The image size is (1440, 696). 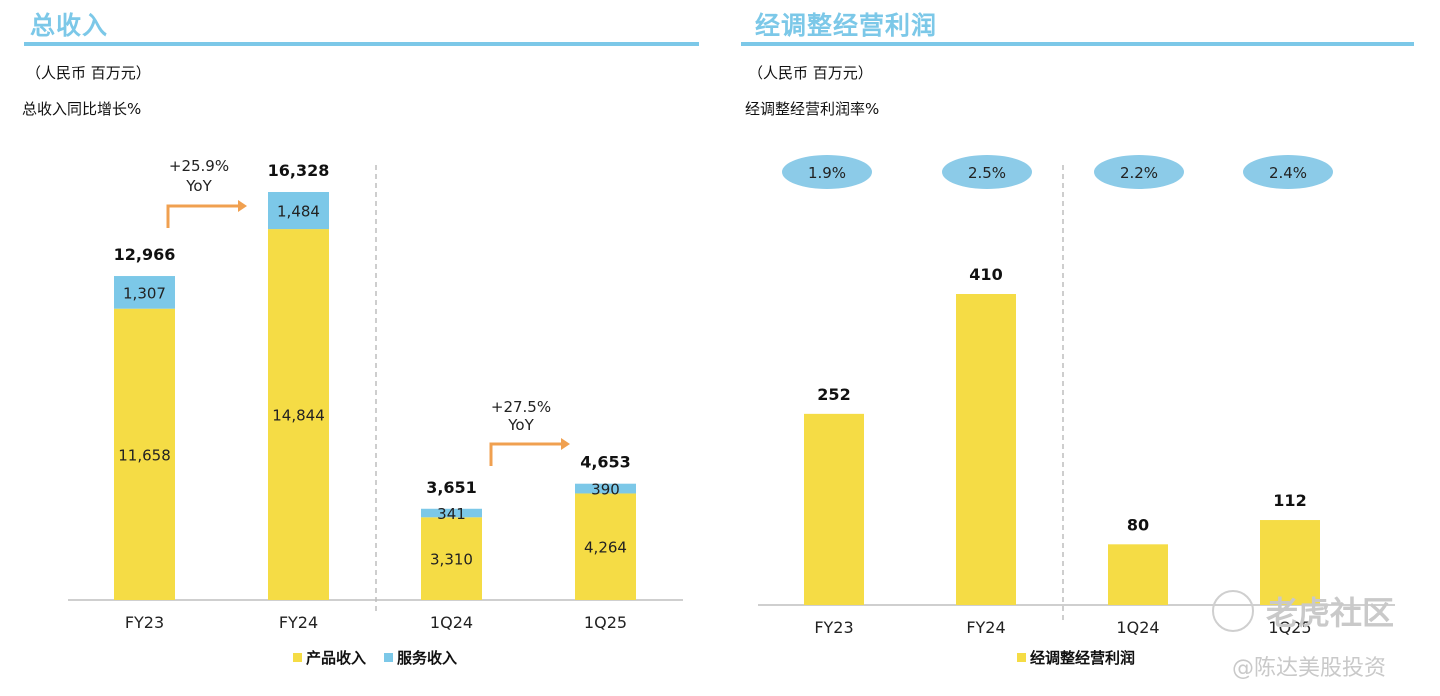 I want to click on profit-x-tick-label: 1Q24, so click(x=1137, y=627).